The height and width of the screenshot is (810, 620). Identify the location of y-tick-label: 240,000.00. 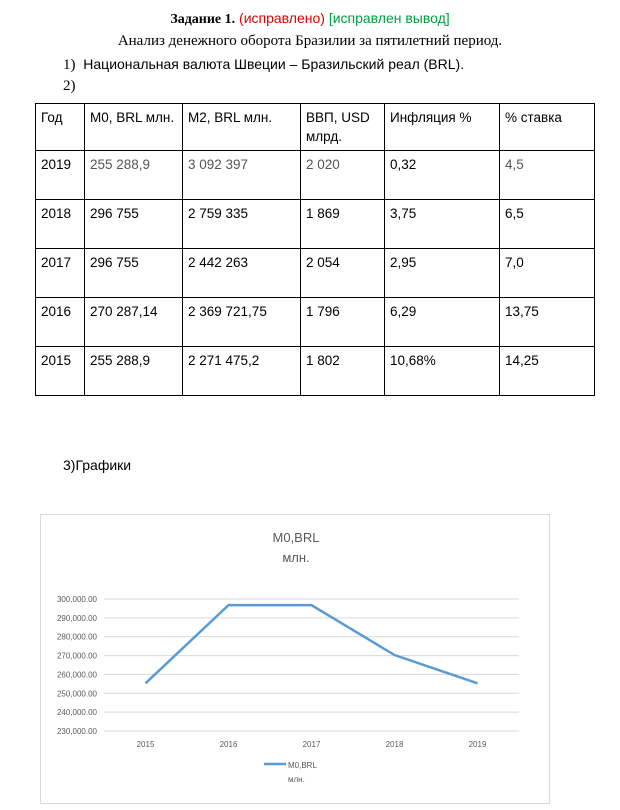
(77, 712).